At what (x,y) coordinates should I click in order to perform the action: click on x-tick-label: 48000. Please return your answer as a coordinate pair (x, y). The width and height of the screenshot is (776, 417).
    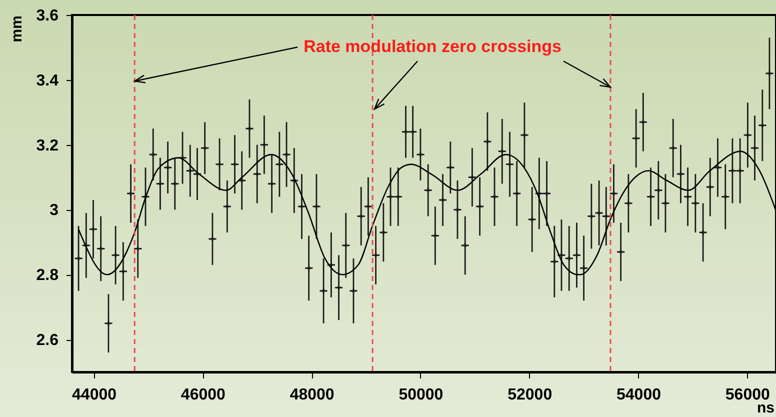
    Looking at the image, I should click on (312, 395).